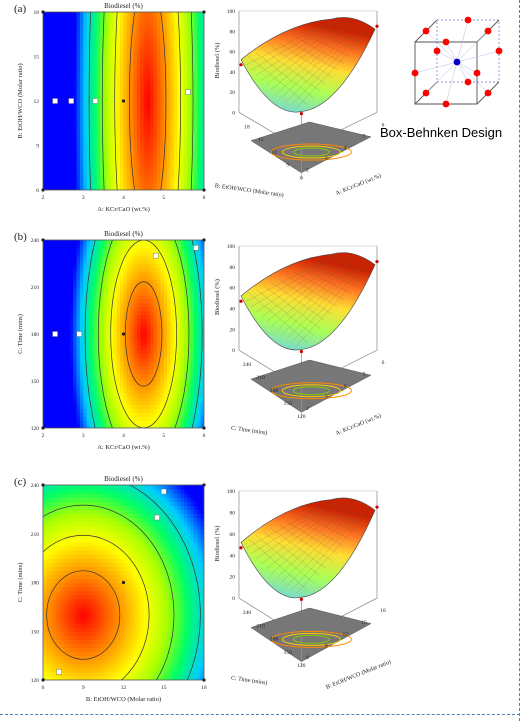 The height and width of the screenshot is (726, 530). Describe the element at coordinates (247, 127) in the screenshot. I see `depth-tick-label: 18` at that location.